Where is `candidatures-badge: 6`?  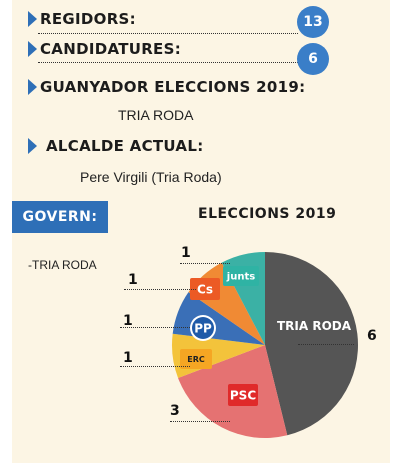
candidatures-badge: 6 is located at coordinates (313, 59).